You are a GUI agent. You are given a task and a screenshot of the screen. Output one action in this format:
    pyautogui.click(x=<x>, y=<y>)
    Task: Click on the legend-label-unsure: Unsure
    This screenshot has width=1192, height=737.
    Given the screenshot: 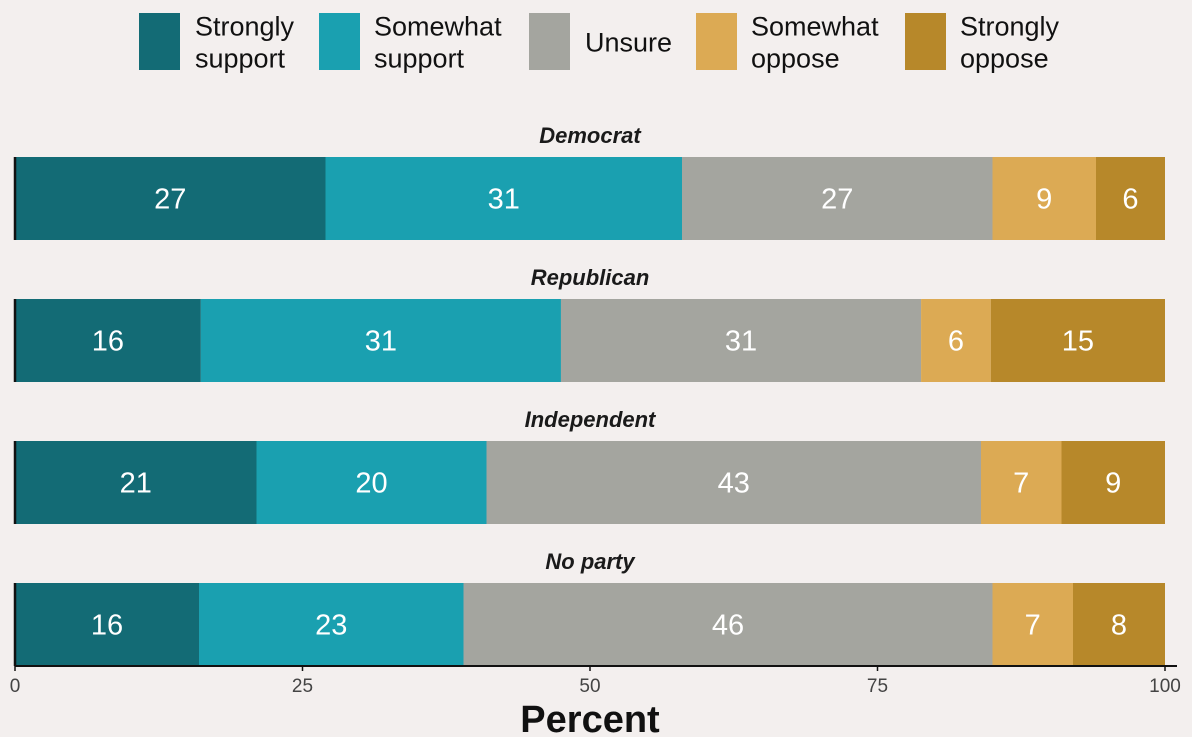 What is the action you would take?
    pyautogui.click(x=628, y=43)
    